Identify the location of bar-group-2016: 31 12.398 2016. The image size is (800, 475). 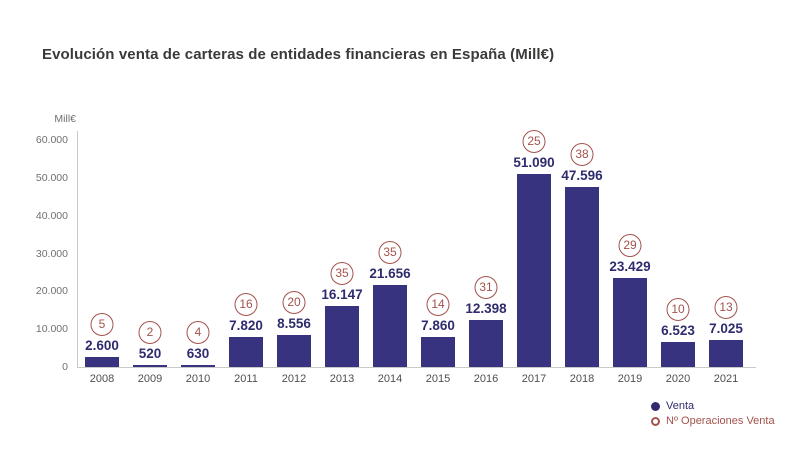
(486, 262).